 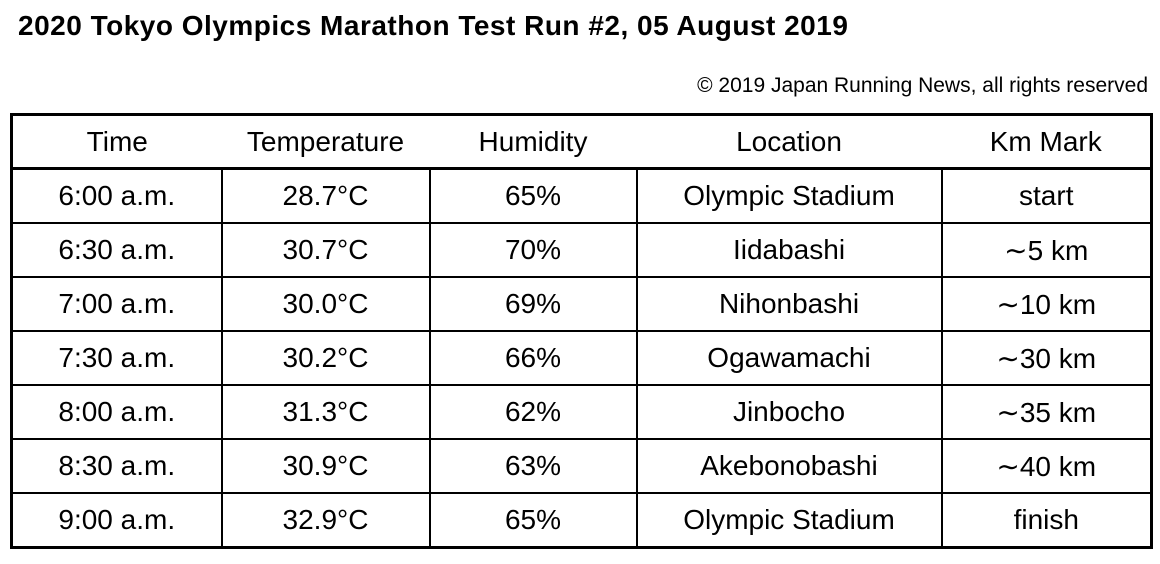 I want to click on cell-km-mark: ∼30 km, so click(x=1046, y=358).